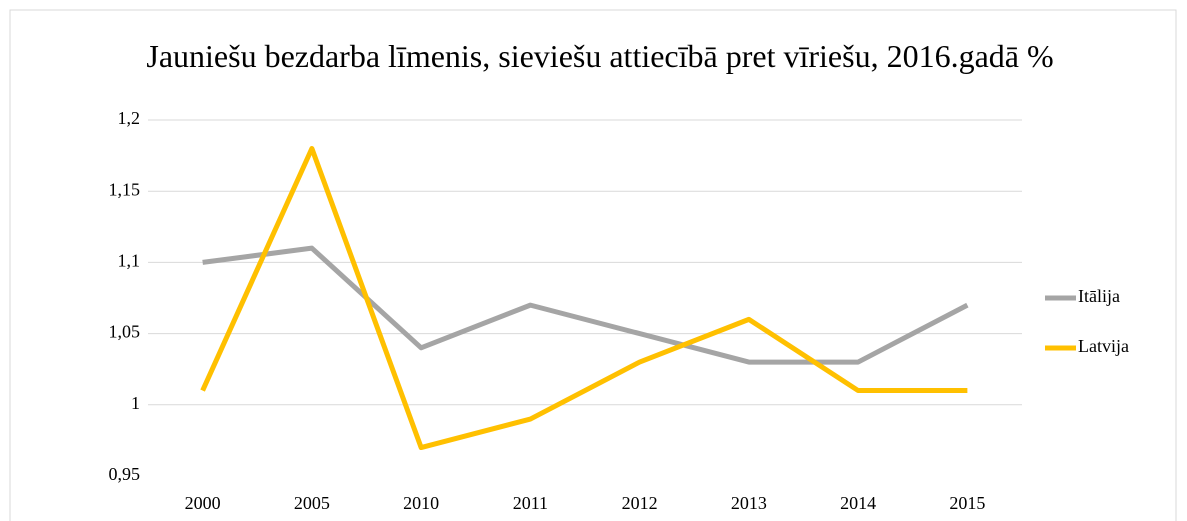 The image size is (1187, 521). I want to click on series-line, so click(585, 305).